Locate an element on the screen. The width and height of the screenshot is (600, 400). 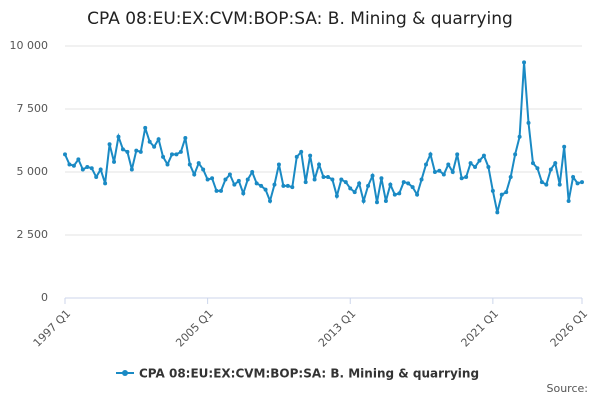
x-tick-label: 2013 Q1 is located at coordinates (337, 328).